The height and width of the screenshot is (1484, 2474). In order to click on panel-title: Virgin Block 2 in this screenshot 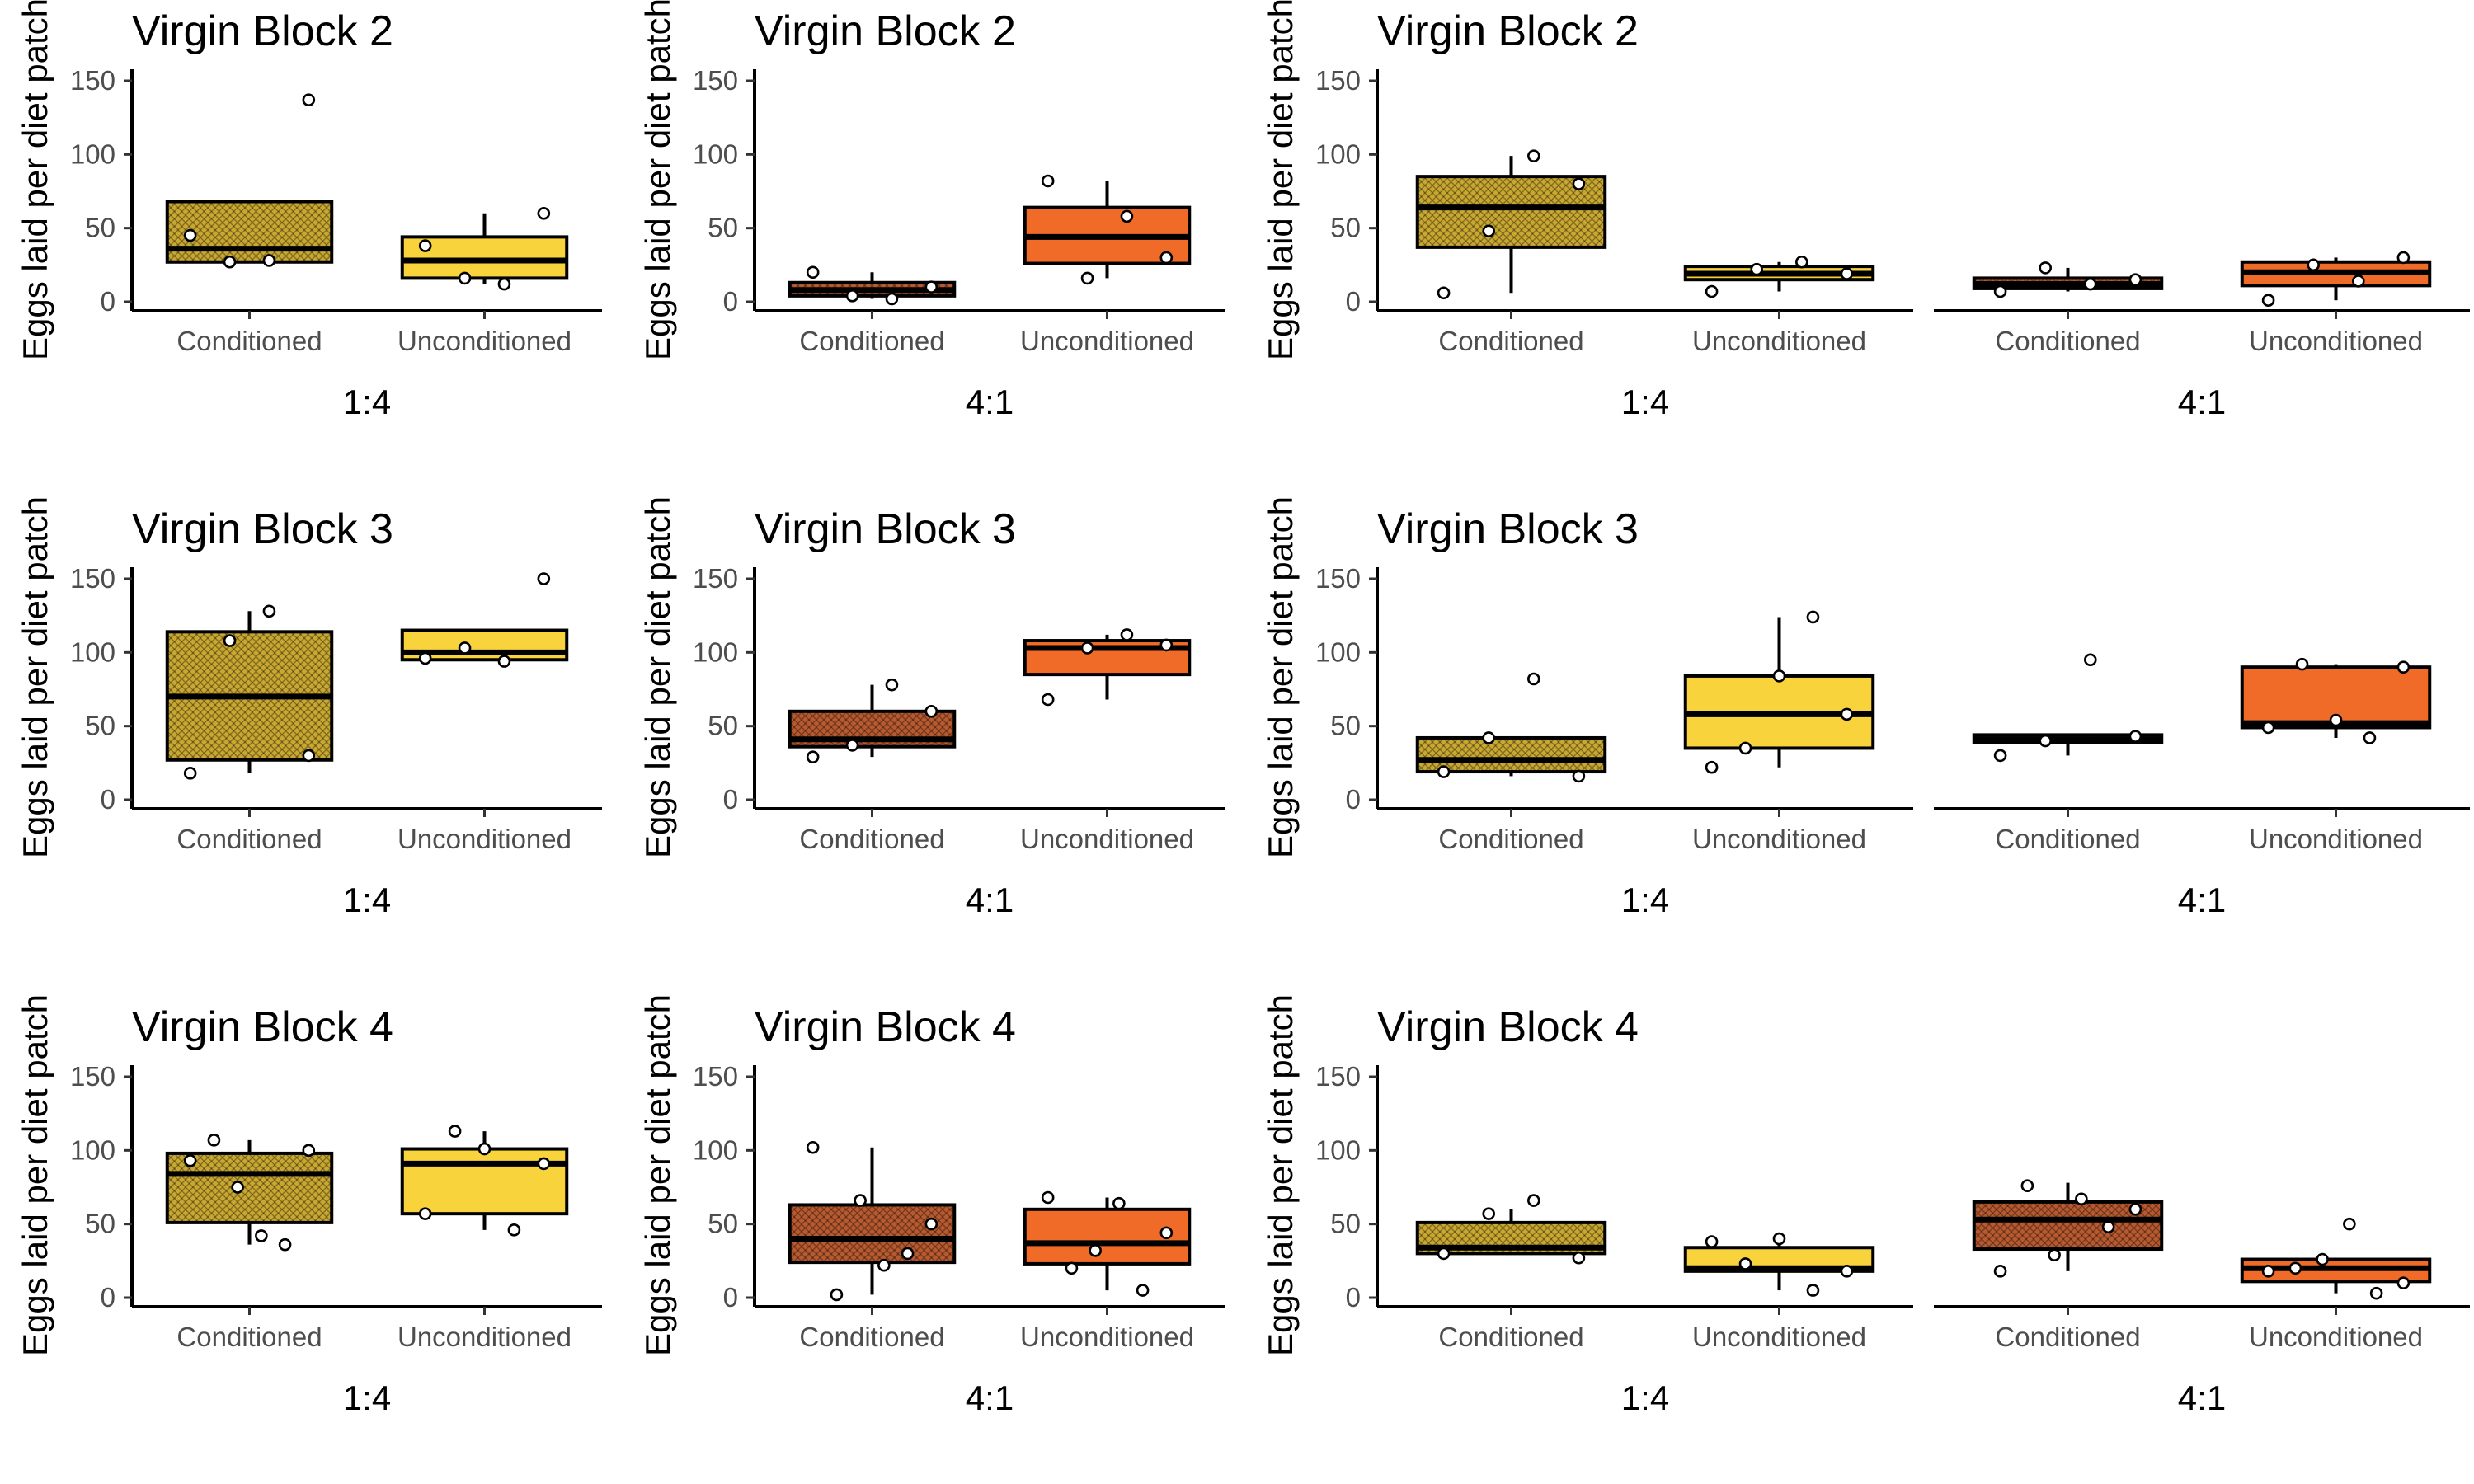, I will do `click(885, 31)`.